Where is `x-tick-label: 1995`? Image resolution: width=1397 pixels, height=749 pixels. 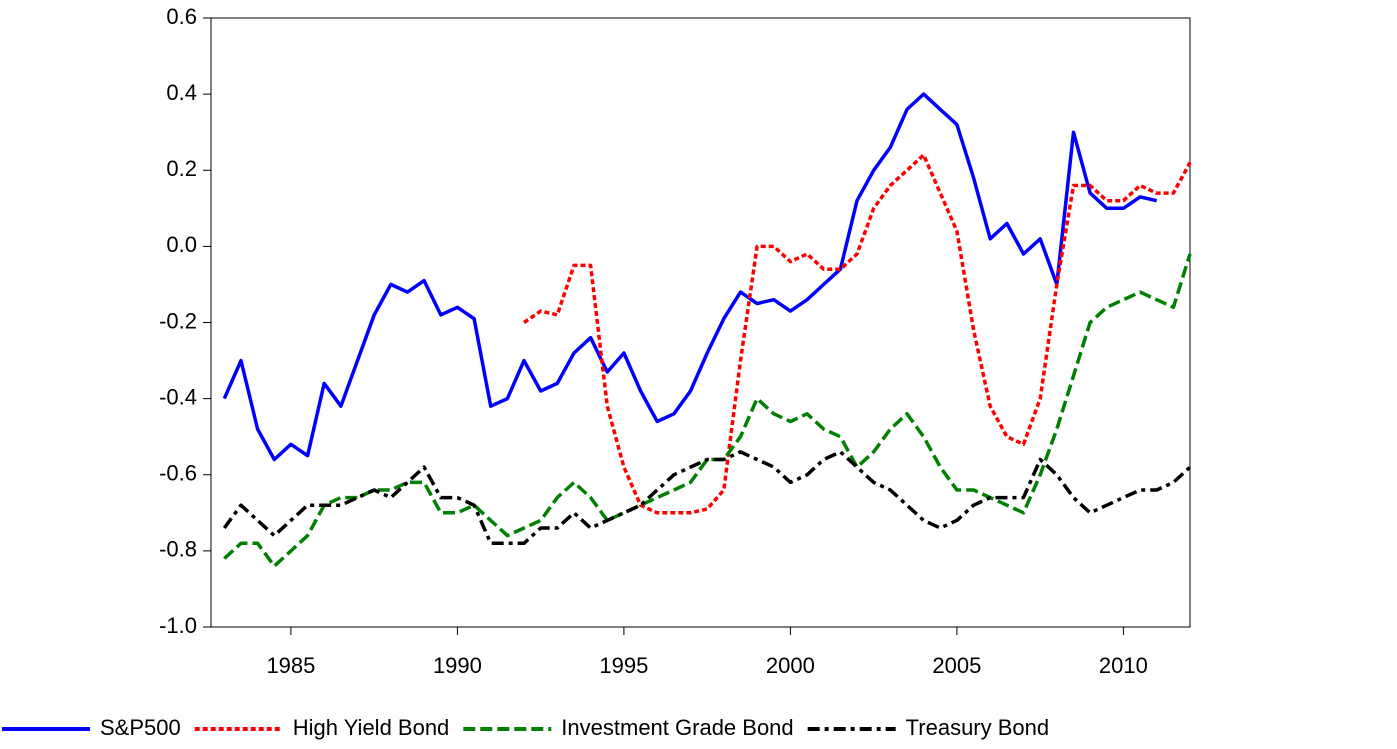 x-tick-label: 1995 is located at coordinates (623, 665).